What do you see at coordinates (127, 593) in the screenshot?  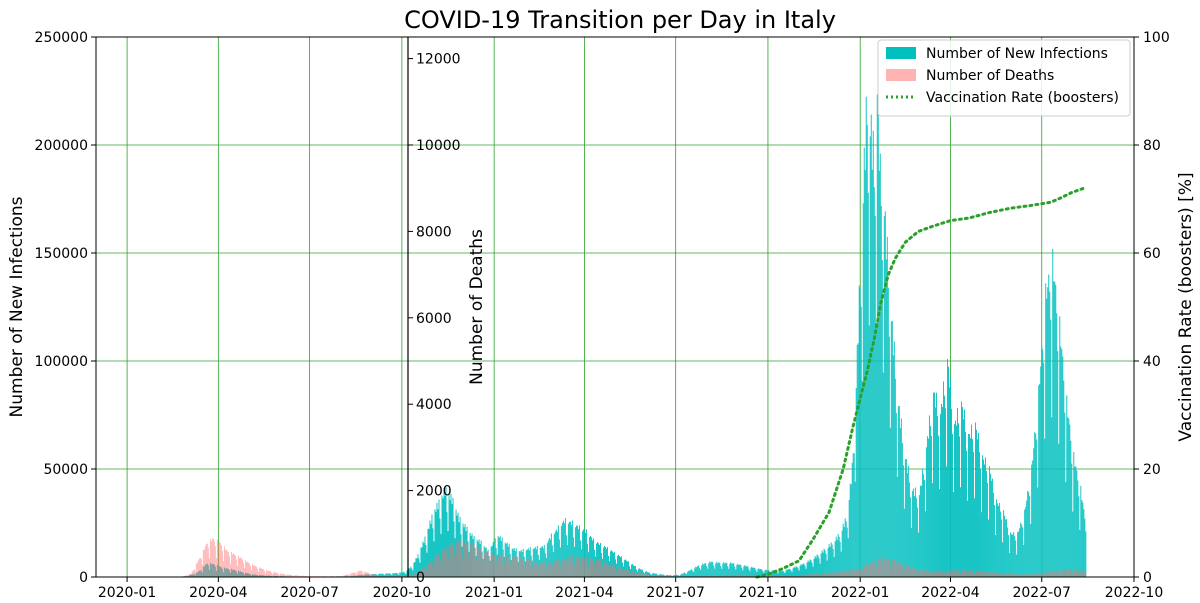 I see `x-tick-label: 2020-01` at bounding box center [127, 593].